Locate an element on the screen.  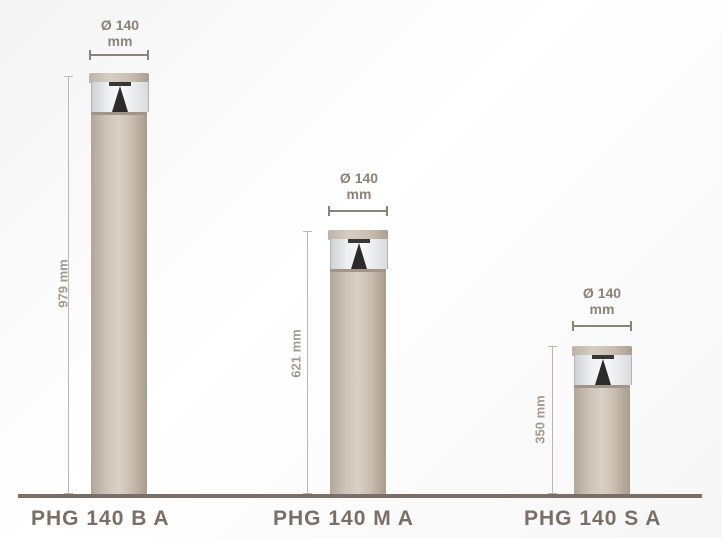
ground-line is located at coordinates (360, 496).